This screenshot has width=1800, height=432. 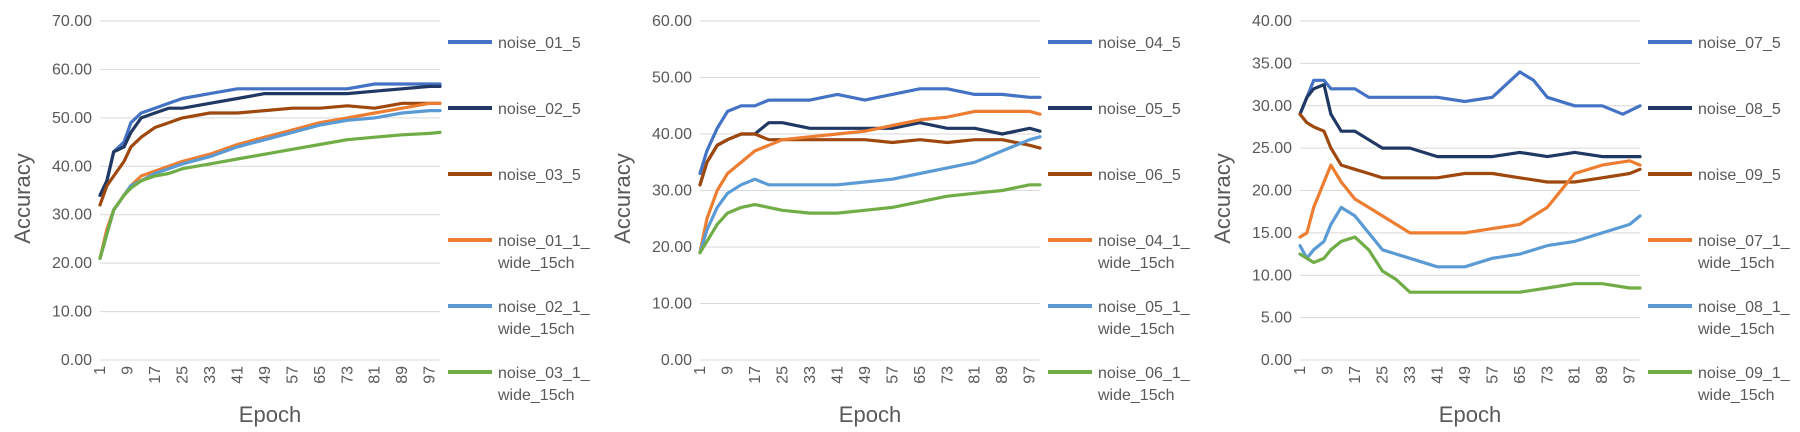 What do you see at coordinates (544, 384) in the screenshot?
I see `legend-label: noise_03_1_ wide_15ch` at bounding box center [544, 384].